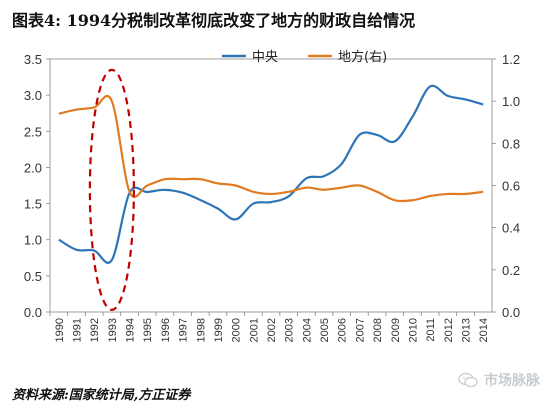  I want to click on x-tick-label: 1994, so click(131, 330).